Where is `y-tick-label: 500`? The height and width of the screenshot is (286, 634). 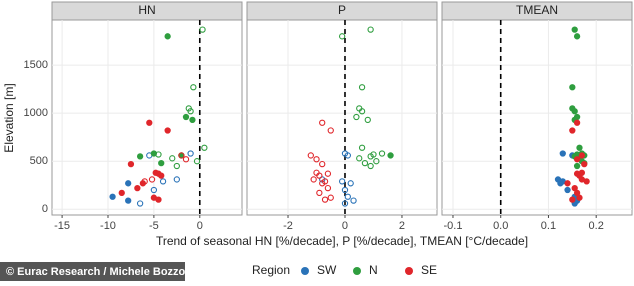
y-tick-label: 500 is located at coordinates (39, 161).